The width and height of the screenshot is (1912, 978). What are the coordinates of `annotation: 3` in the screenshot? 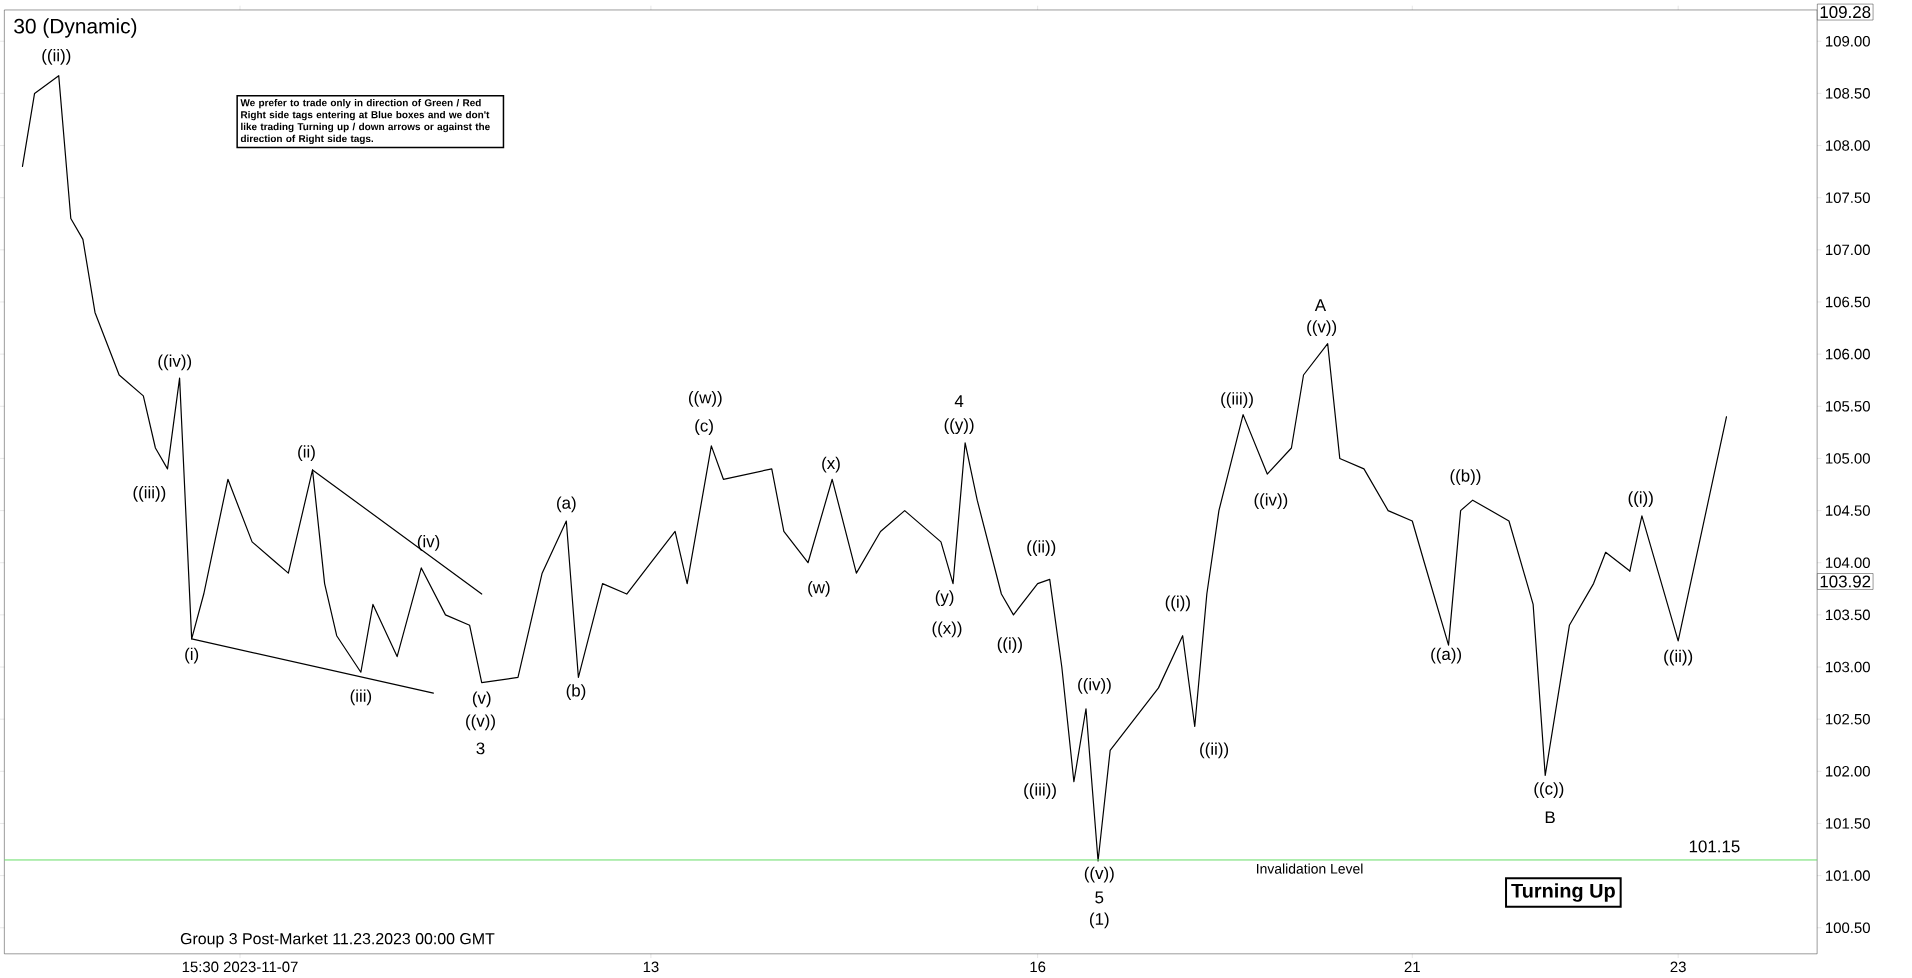 It's located at (480, 748).